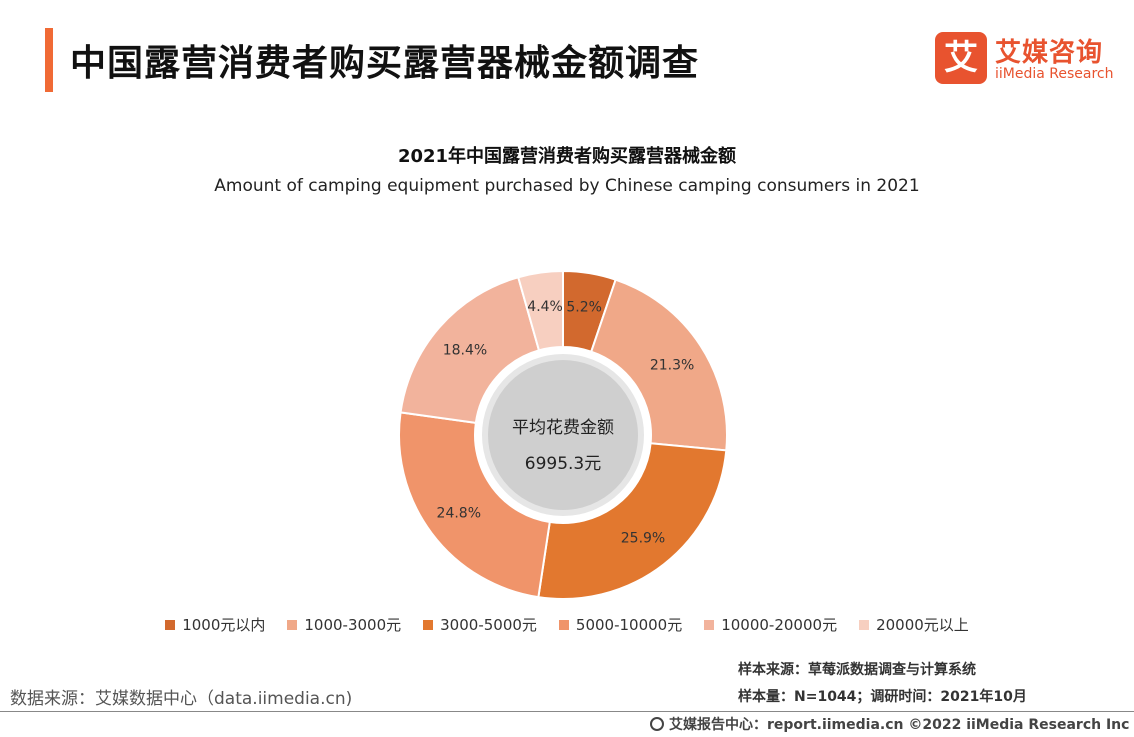 This screenshot has width=1134, height=737. What do you see at coordinates (584, 308) in the screenshot?
I see `slice-value-label: 5.2%` at bounding box center [584, 308].